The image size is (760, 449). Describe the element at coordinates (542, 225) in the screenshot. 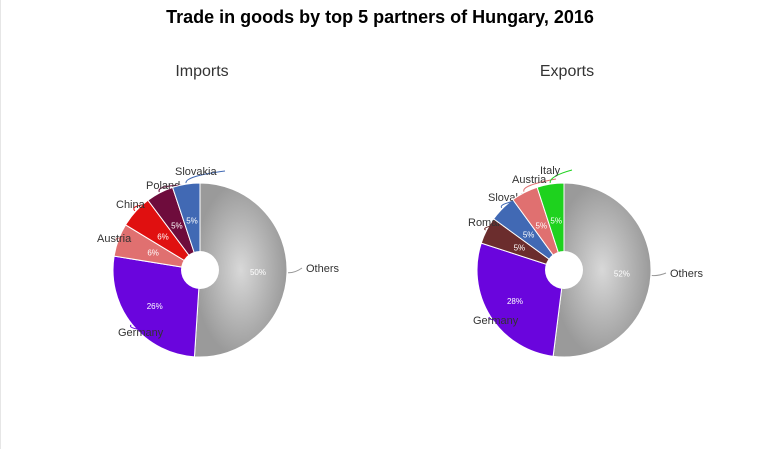

I see `exports-pct-austria: 5%` at that location.